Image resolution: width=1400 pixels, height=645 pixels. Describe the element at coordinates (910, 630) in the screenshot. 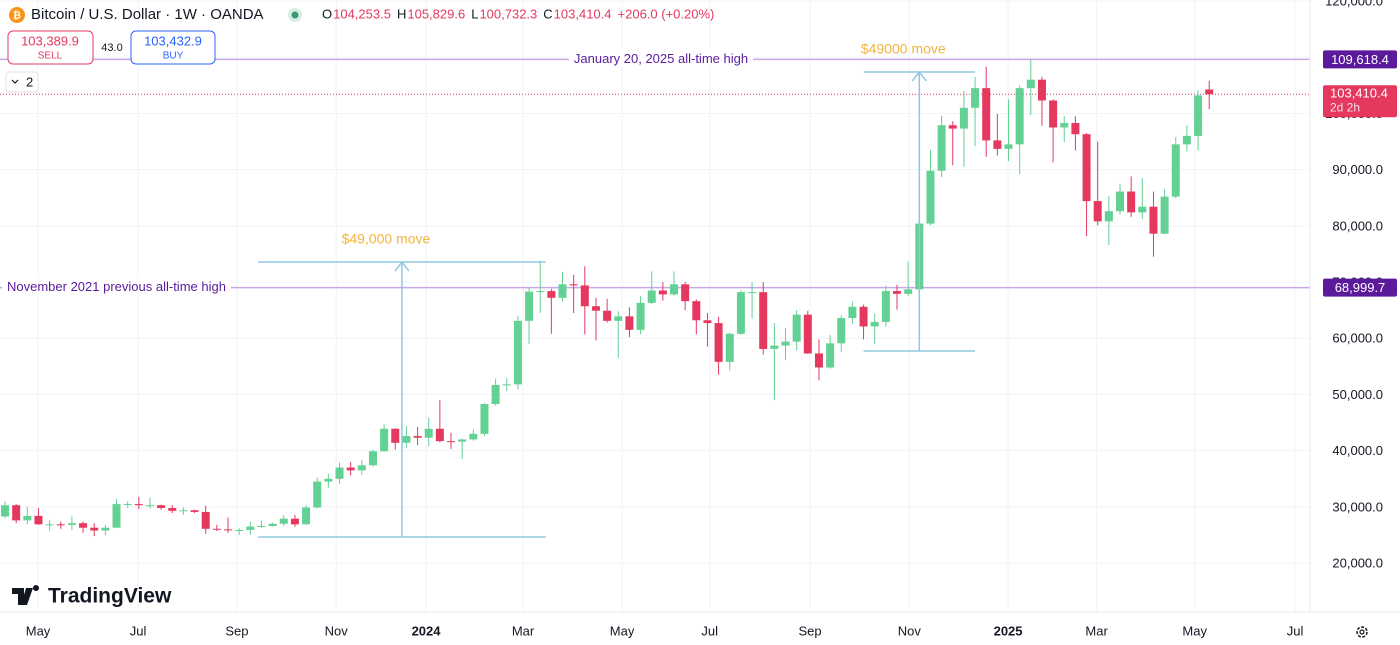

I see `x-tick-label: Nov` at that location.